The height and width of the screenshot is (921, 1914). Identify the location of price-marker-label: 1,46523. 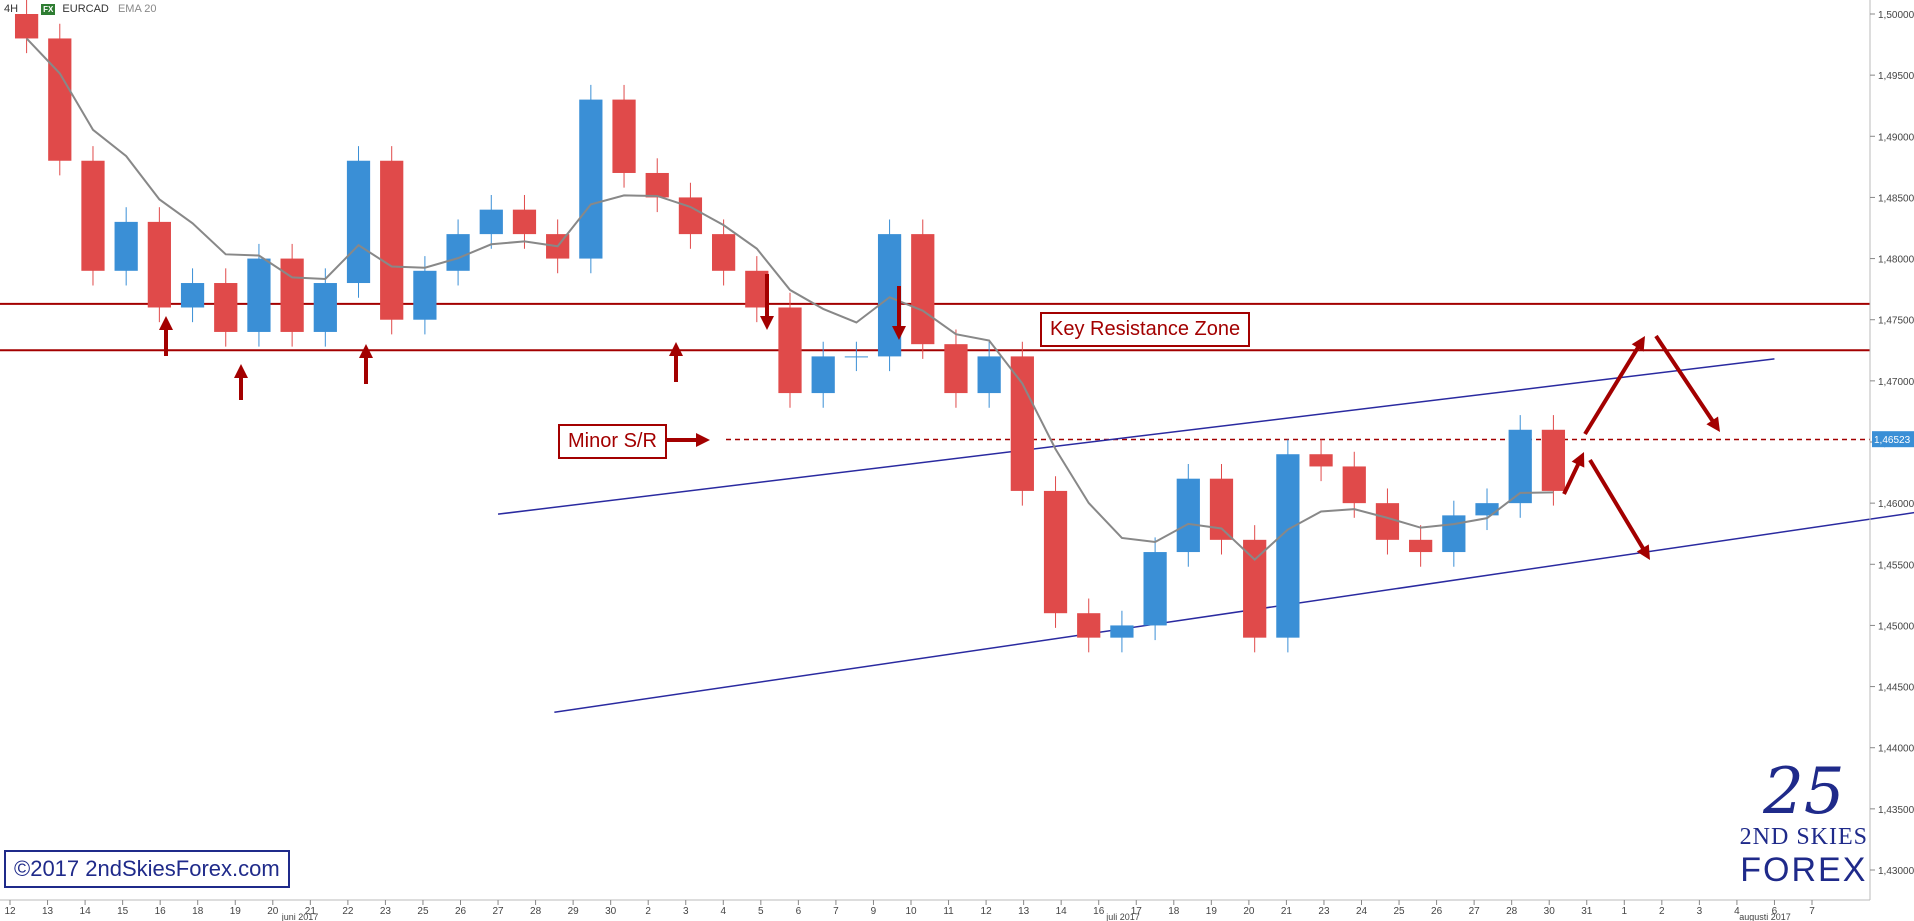
(1892, 440).